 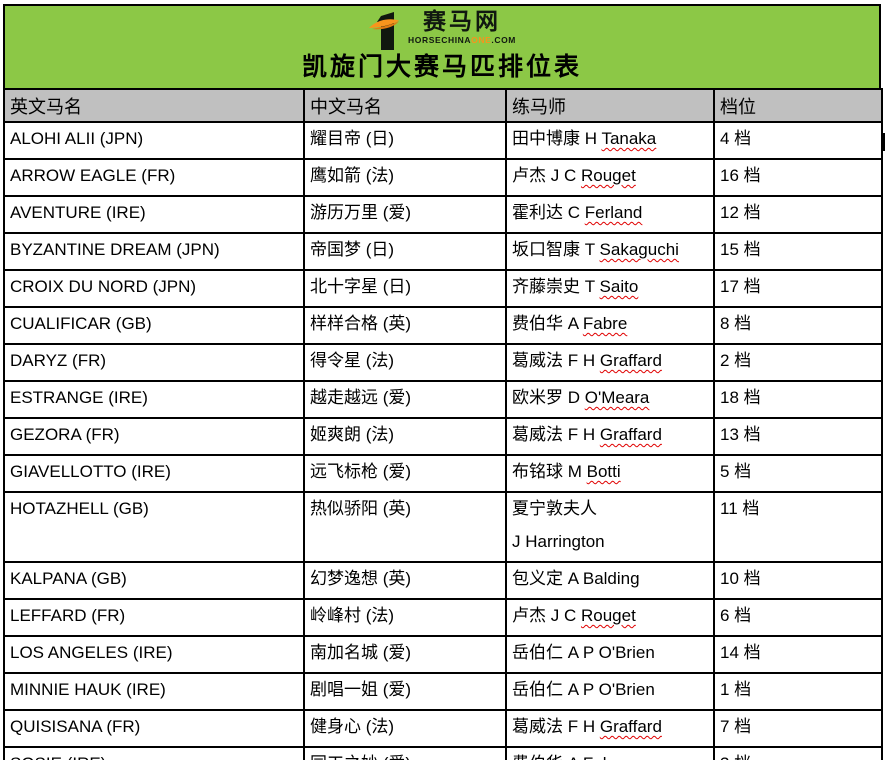 I want to click on horse-name-cn: 得令星 (法), so click(x=405, y=362).